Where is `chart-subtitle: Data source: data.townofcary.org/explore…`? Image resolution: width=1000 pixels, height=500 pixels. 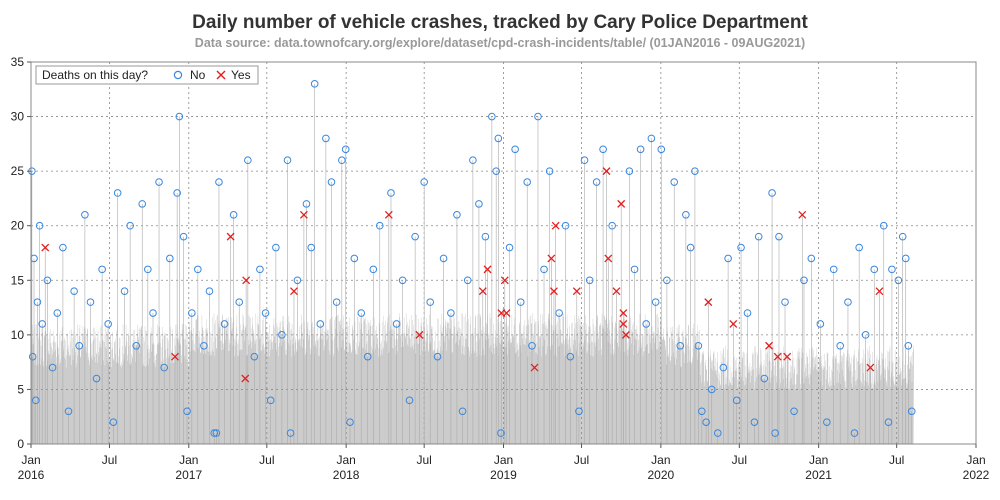
chart-subtitle: Data source: data.townofcary.org/explore… is located at coordinates (500, 43).